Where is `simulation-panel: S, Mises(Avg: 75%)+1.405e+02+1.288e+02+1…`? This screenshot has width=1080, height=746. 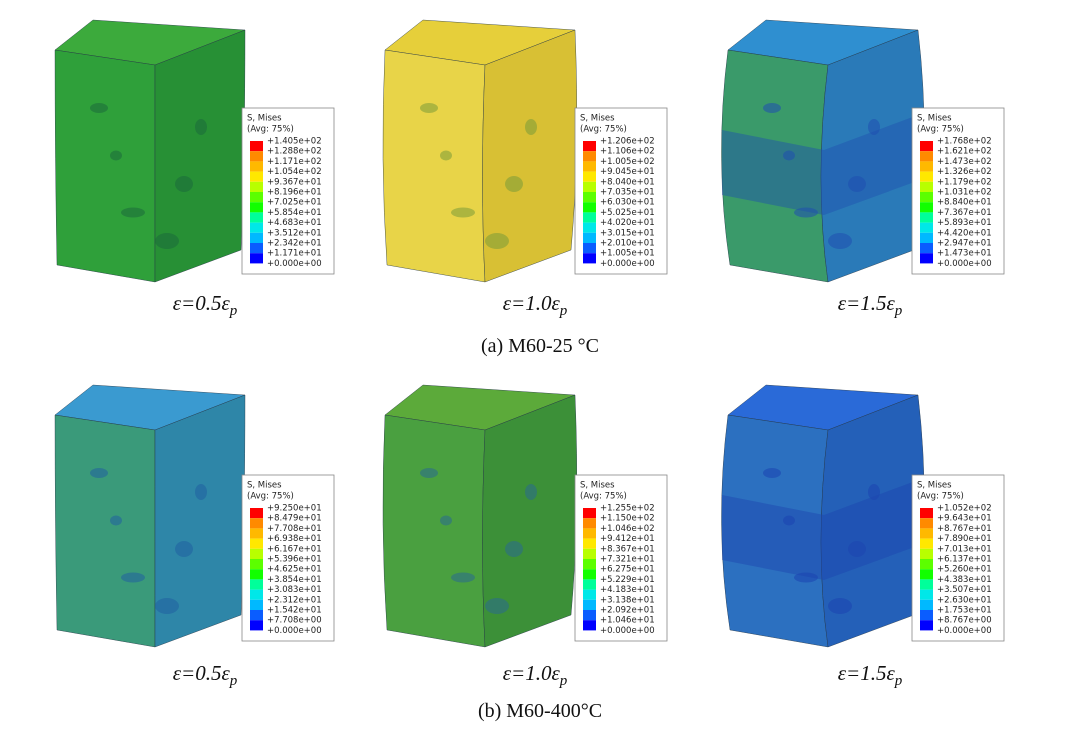
simulation-panel: S, Mises(Avg: 75%)+1.405e+02+1.288e+02+1… is located at coordinates (194, 169).